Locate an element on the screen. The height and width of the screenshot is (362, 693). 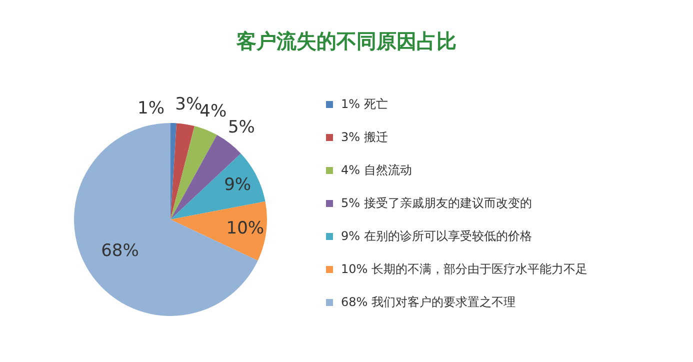
data-label: 1% is located at coordinates (151, 108).